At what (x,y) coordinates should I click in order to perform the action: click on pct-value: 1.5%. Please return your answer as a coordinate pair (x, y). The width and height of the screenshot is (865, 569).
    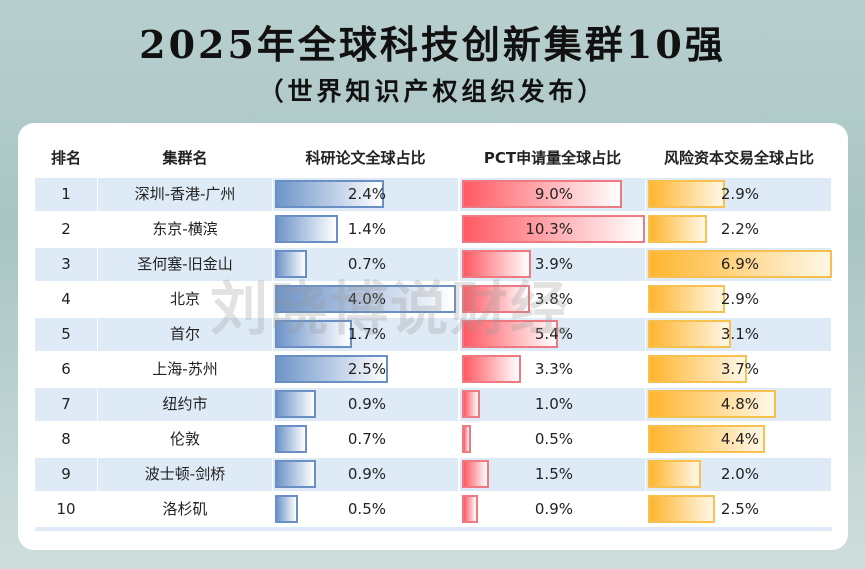
    Looking at the image, I should click on (553, 474).